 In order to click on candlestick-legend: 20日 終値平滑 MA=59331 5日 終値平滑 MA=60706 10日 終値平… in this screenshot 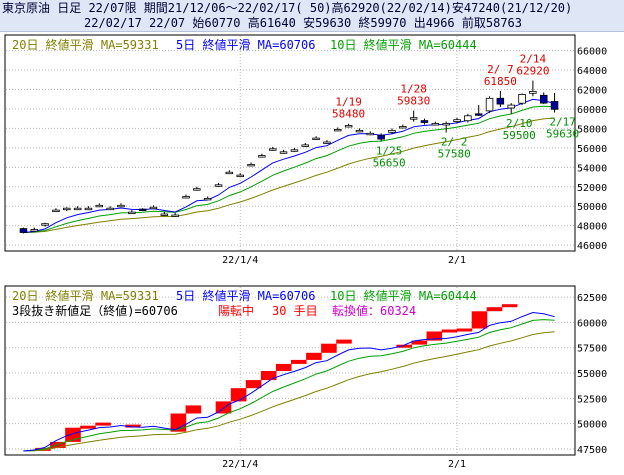, I will do `click(244, 44)`.